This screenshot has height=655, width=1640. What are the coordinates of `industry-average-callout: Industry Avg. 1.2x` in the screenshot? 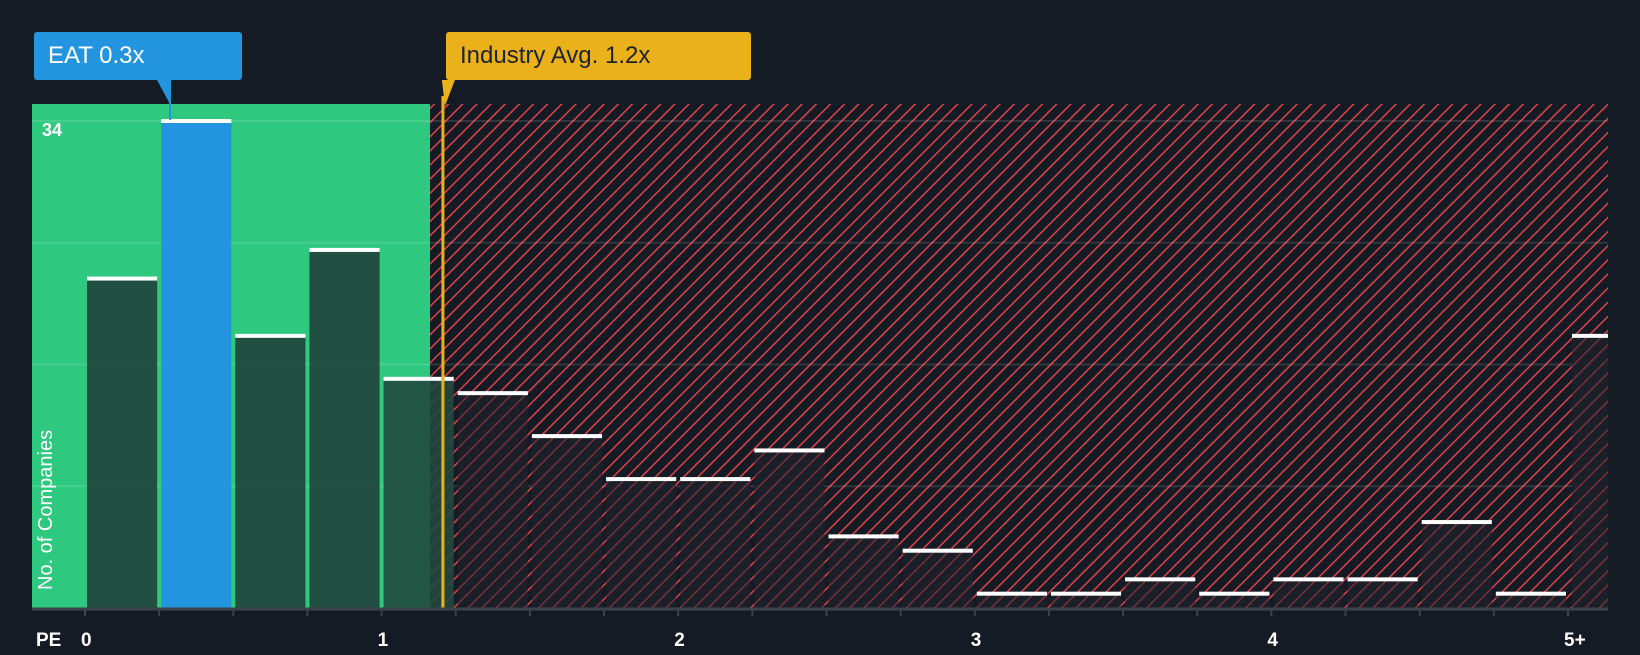 It's located at (598, 56).